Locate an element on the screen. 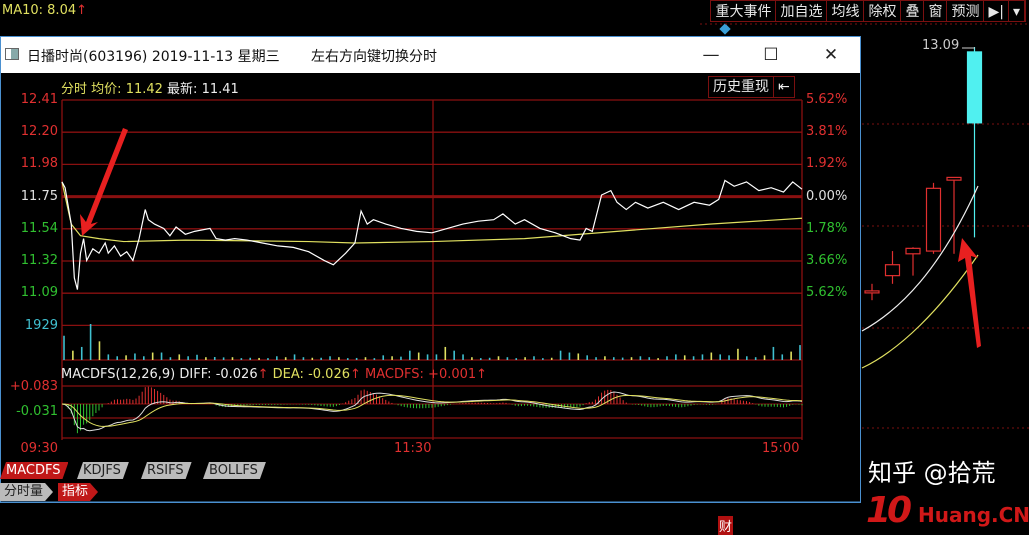 The height and width of the screenshot is (535, 1029). ma10-readout: MA10: 8.04↑ is located at coordinates (44, 10).